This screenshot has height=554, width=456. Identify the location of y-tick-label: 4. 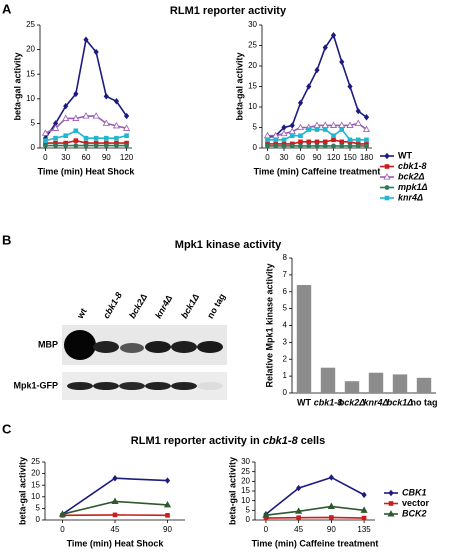
(285, 325).